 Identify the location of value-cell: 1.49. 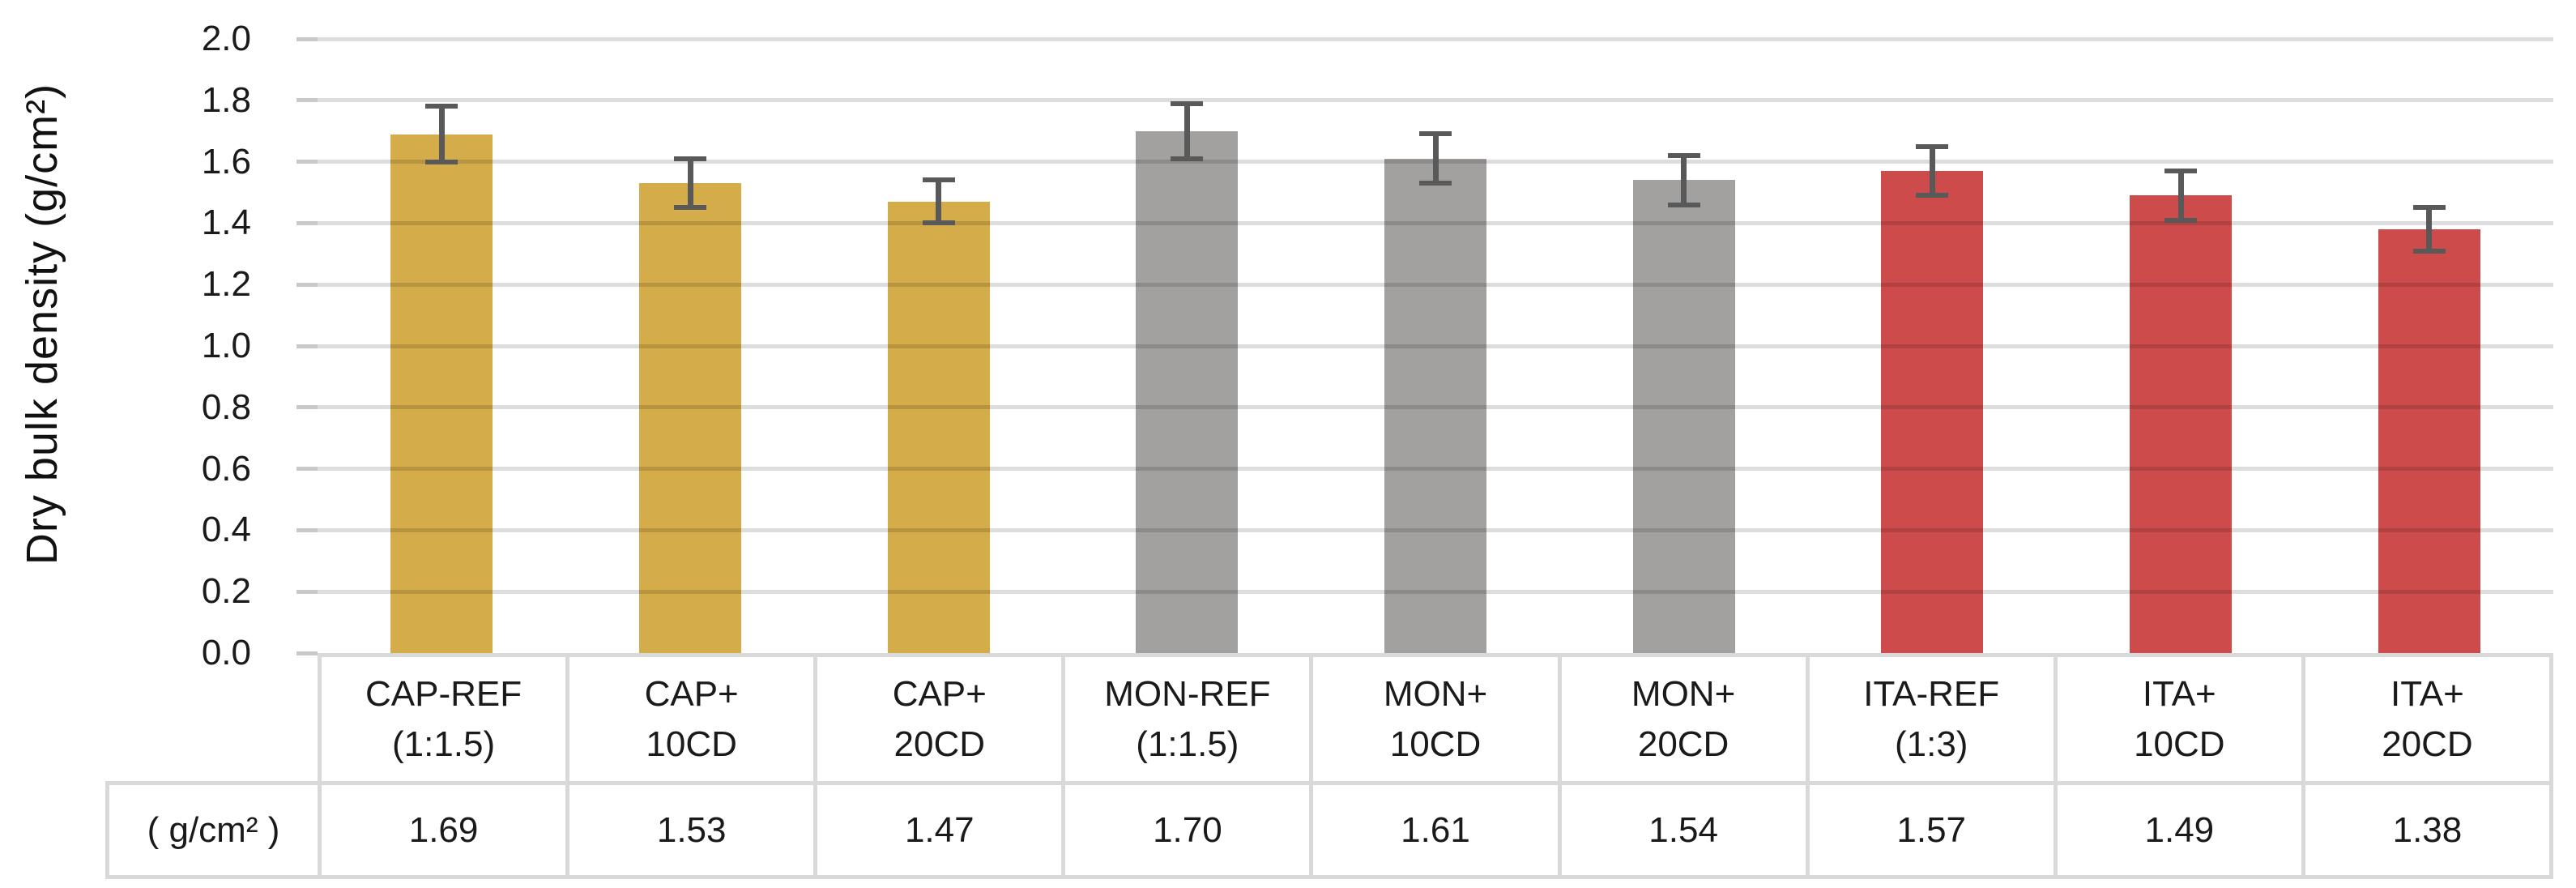
(2179, 830).